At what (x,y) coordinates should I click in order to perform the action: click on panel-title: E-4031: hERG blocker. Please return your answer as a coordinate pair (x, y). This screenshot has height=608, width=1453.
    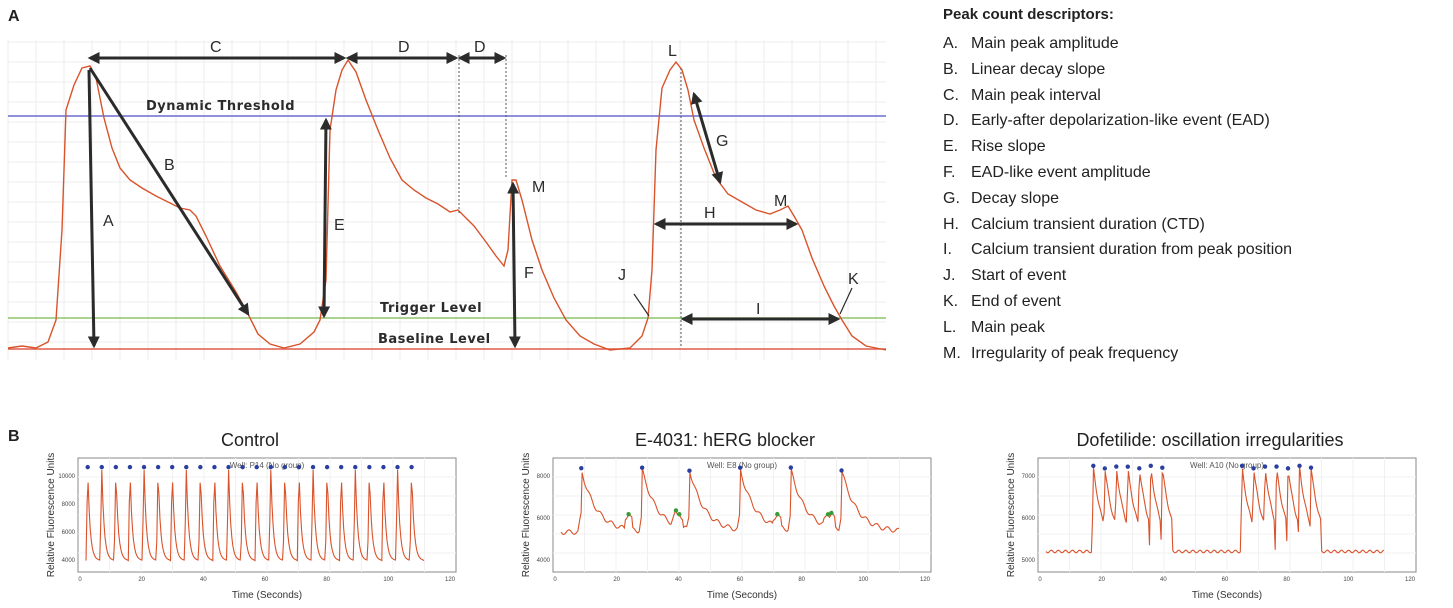
    Looking at the image, I should click on (725, 440).